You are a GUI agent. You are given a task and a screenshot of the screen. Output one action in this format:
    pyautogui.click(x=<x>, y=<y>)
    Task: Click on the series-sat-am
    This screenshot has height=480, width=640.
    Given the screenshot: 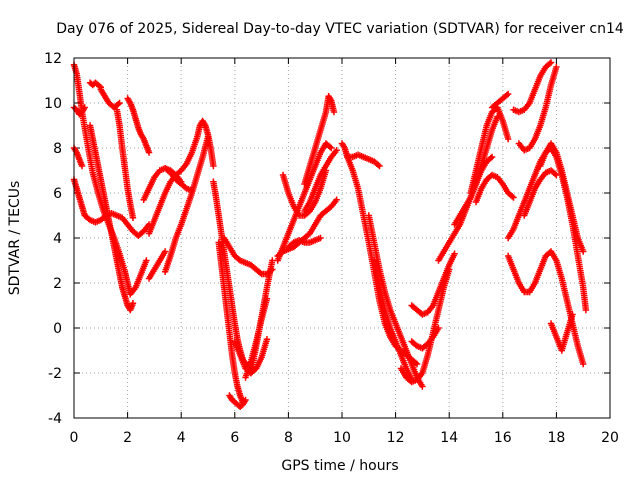 What is the action you would take?
    pyautogui.click(x=500, y=100)
    